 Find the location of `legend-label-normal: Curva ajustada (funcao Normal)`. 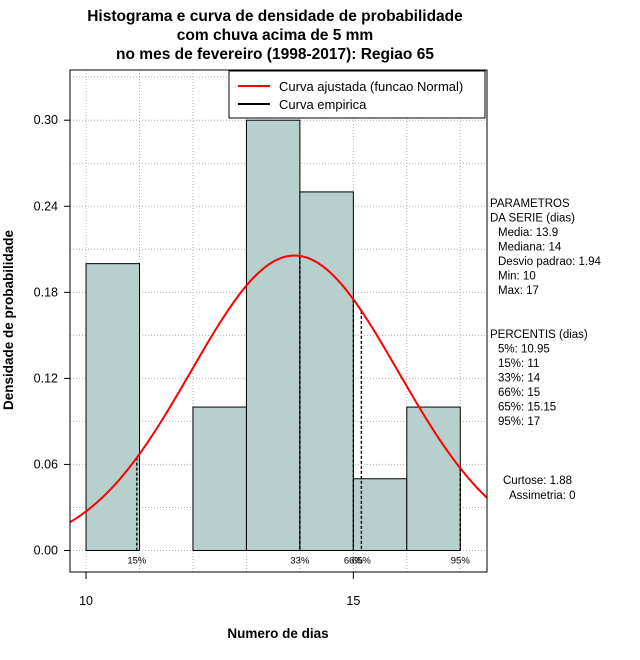

legend-label-normal: Curva ajustada (funcao Normal) is located at coordinates (371, 86).